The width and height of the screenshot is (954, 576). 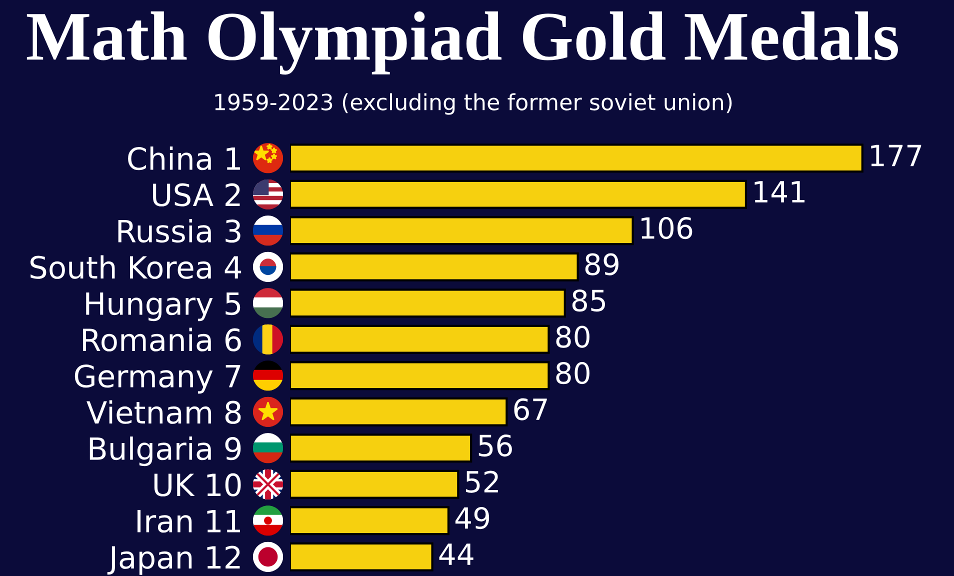 I want to click on y-tick-label: Romania 6, so click(x=162, y=340).